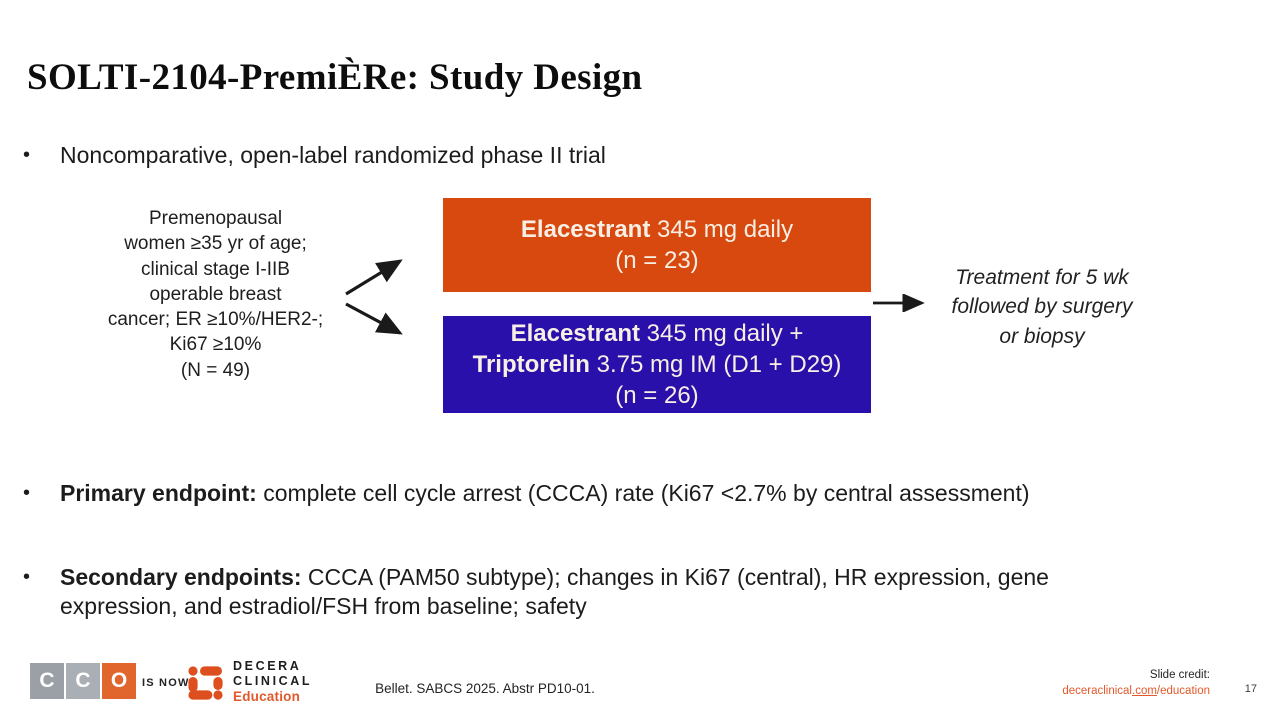 The image size is (1280, 720). I want to click on decera-logo-icon, so click(205, 682).